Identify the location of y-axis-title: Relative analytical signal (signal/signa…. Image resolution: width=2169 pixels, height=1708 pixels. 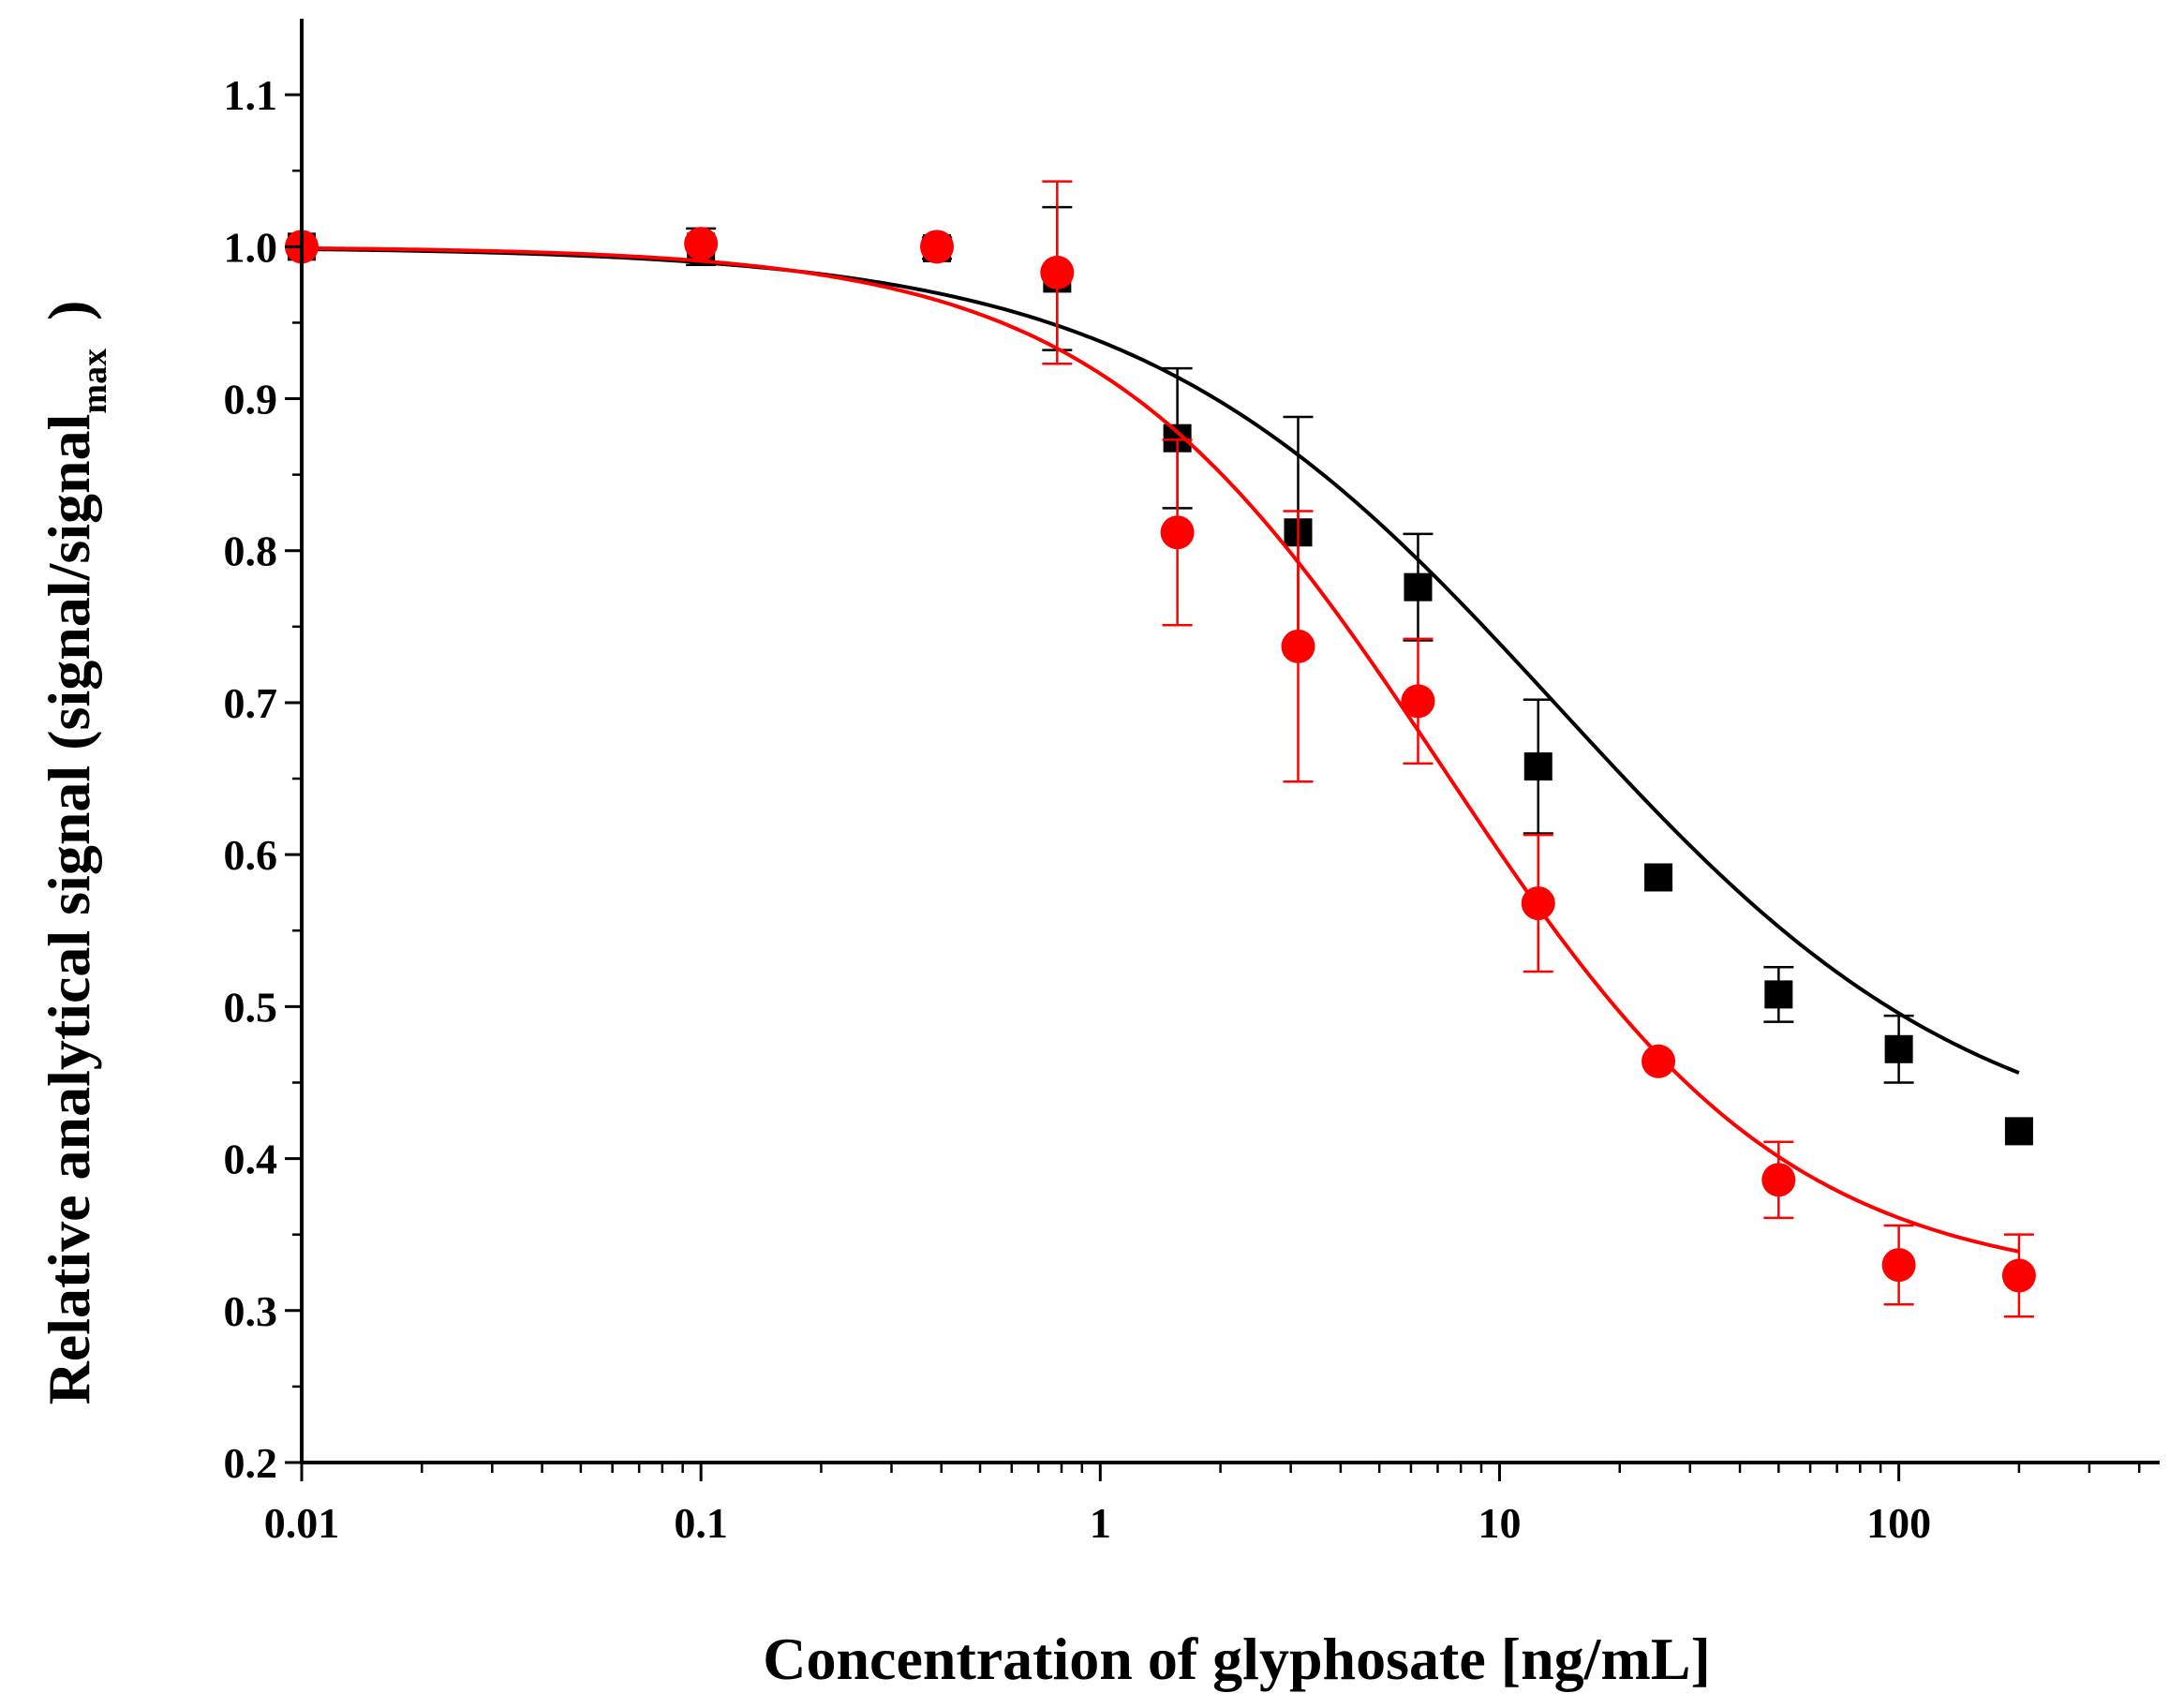
(75, 853).